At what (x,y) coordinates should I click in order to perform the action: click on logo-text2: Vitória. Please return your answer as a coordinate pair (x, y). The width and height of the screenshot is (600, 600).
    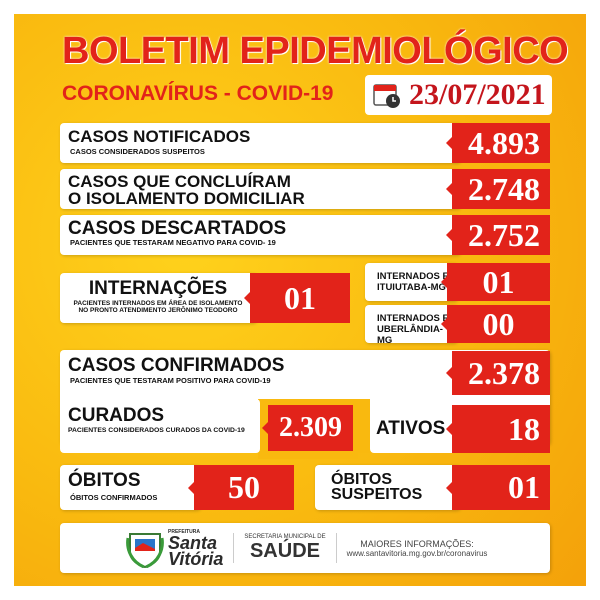
    Looking at the image, I should click on (196, 559).